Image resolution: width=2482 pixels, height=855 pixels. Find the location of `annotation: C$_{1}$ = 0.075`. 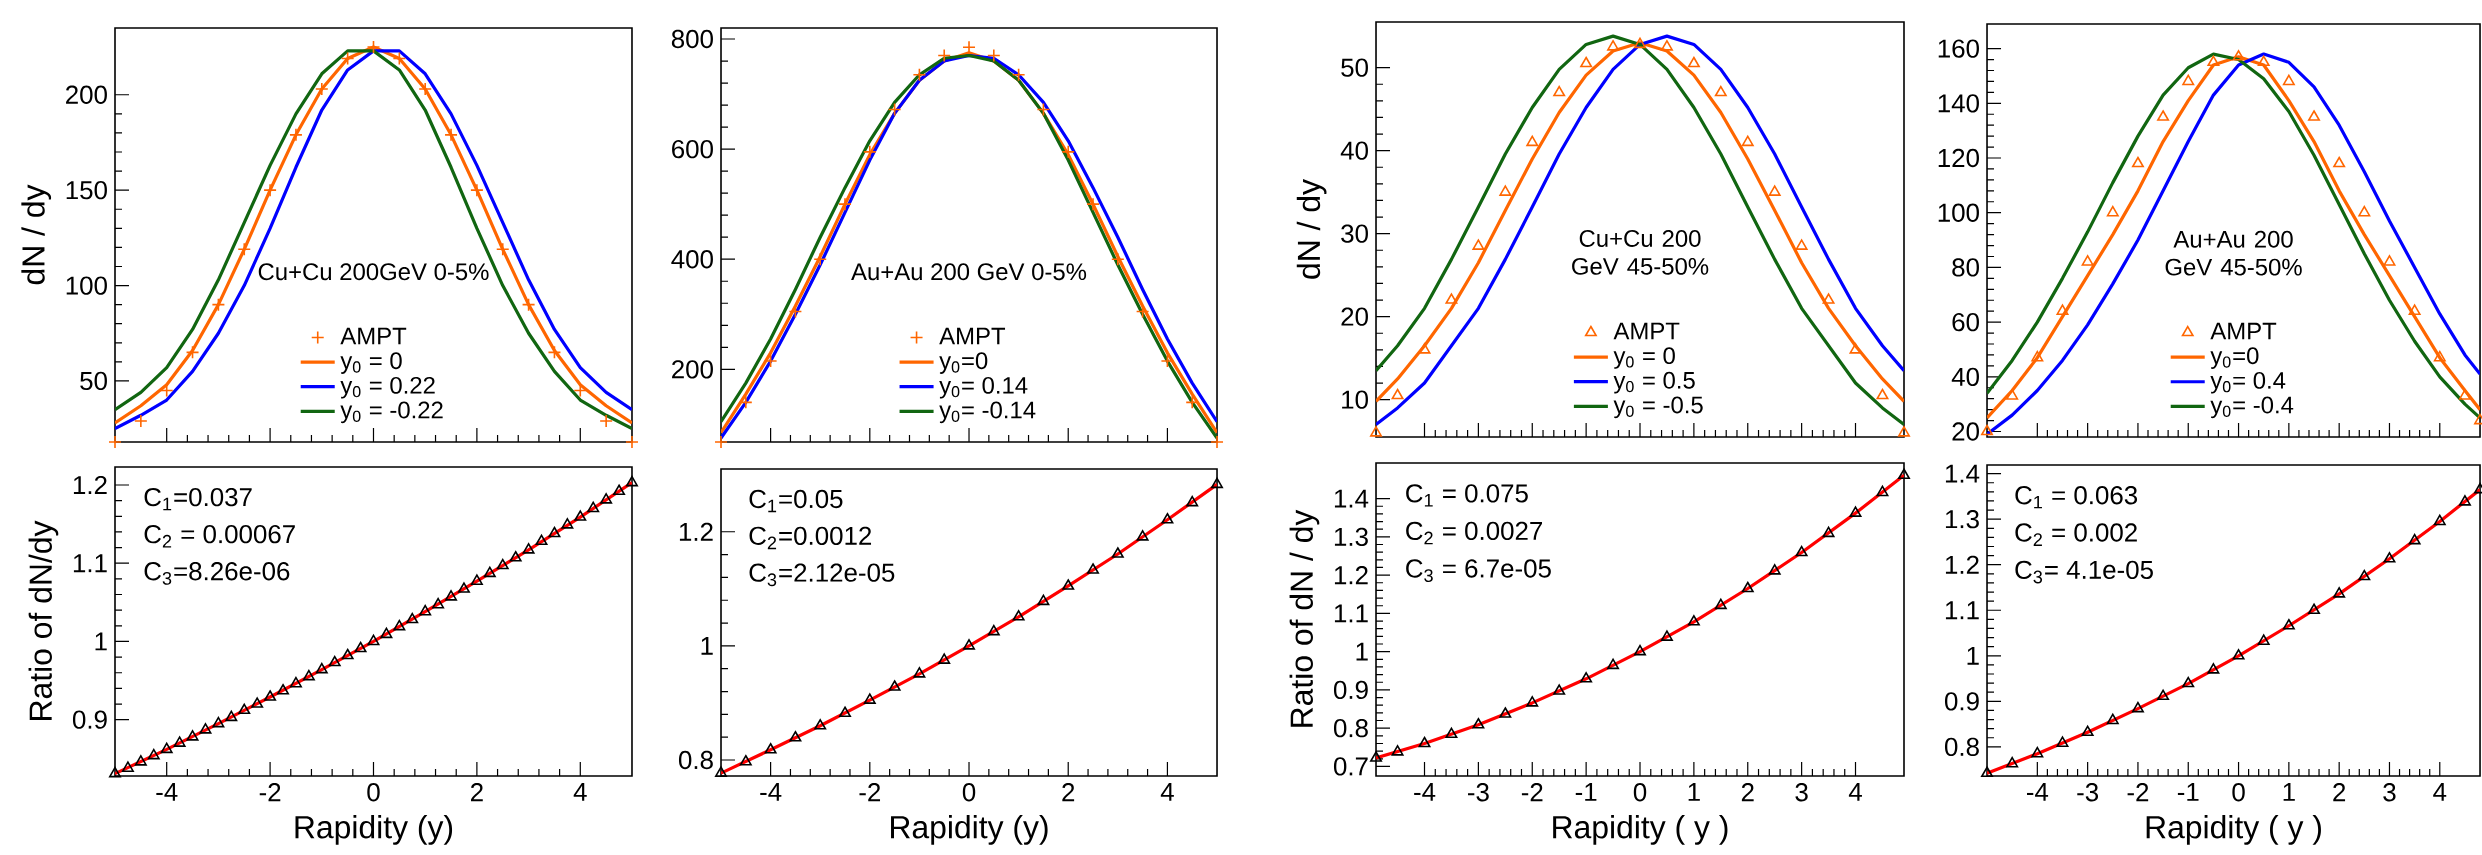

annotation: C$_{1}$ = 0.075 is located at coordinates (1467, 495).